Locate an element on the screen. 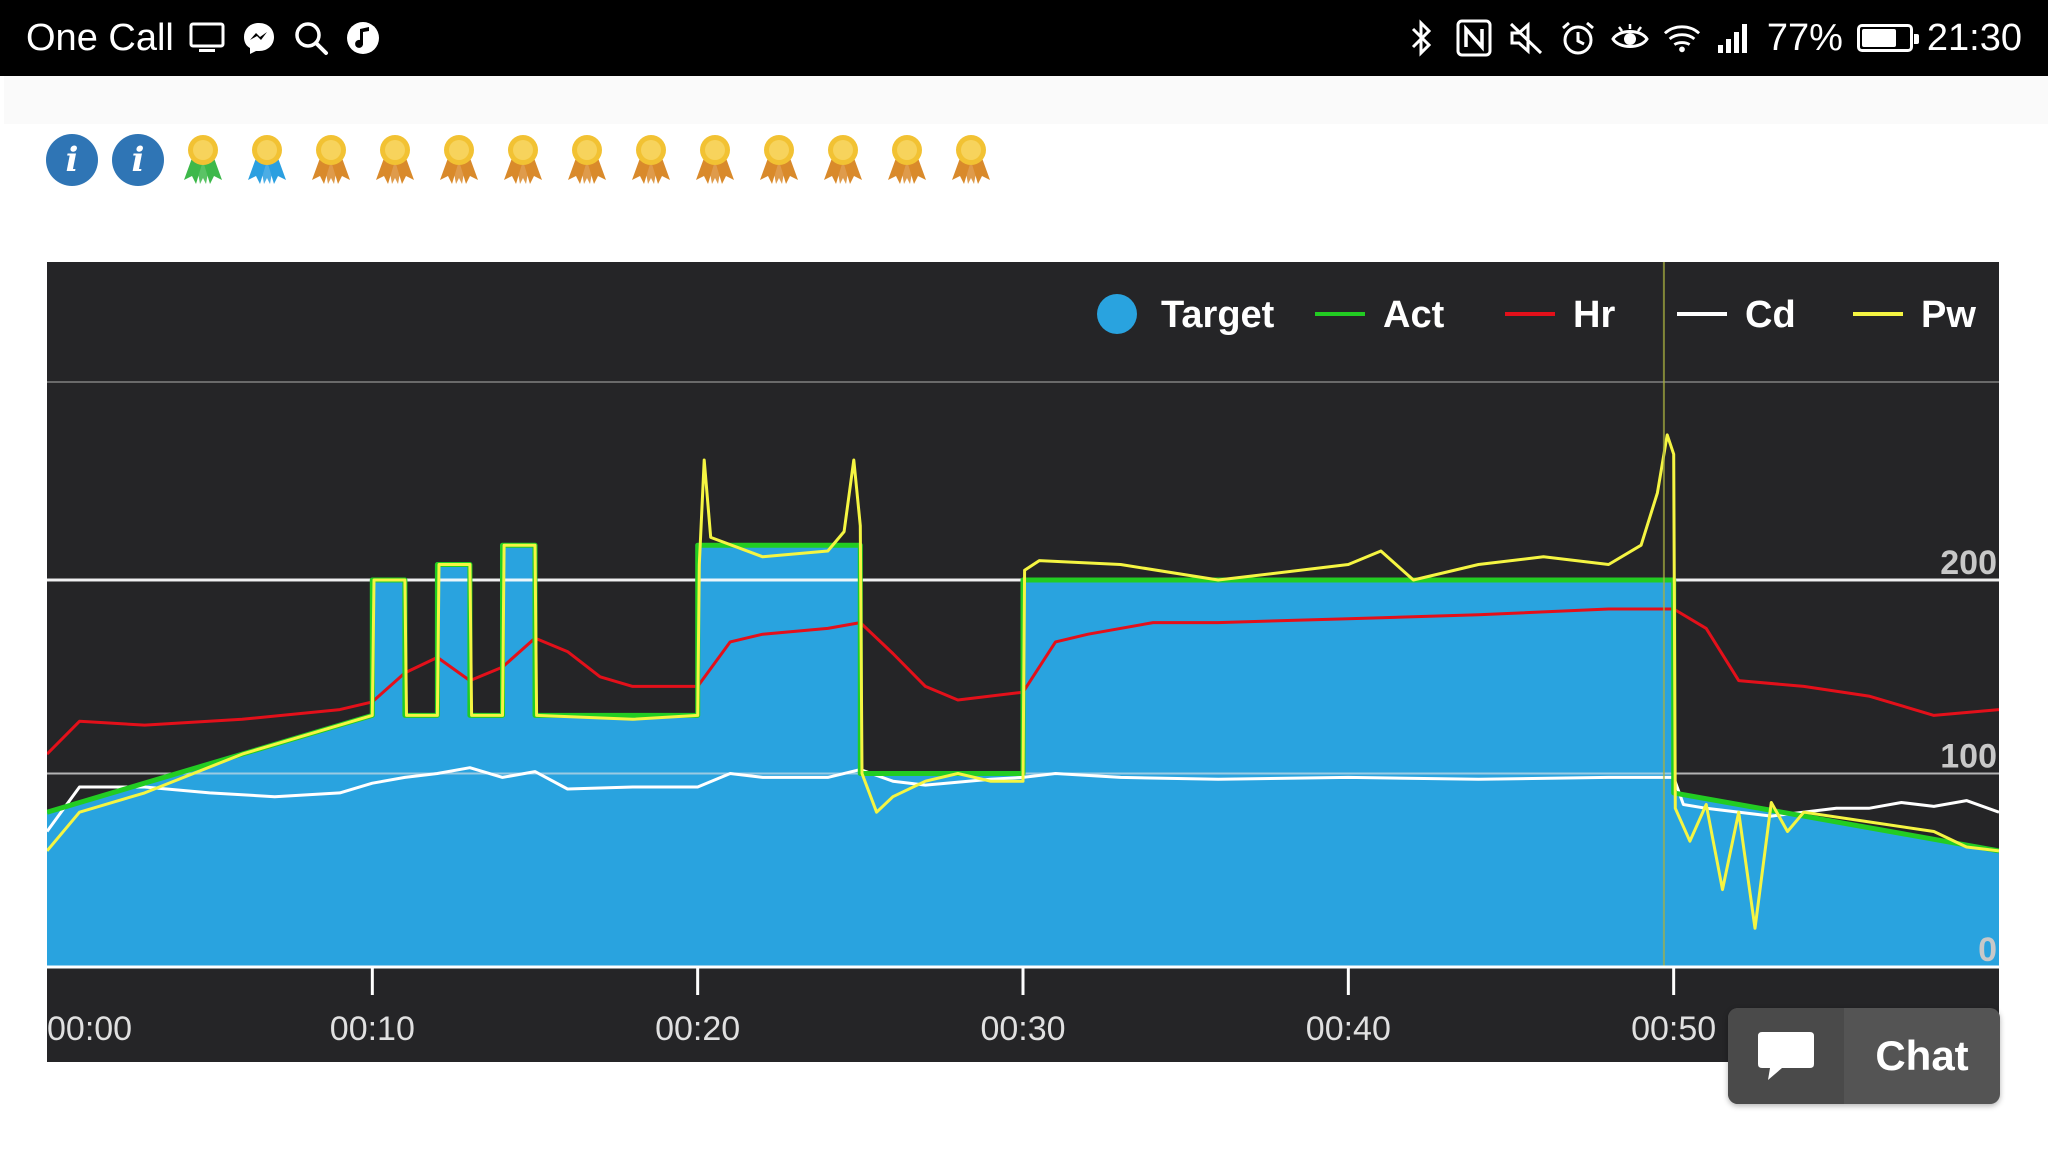 Image resolution: width=2048 pixels, height=1152 pixels. x-tick-label-30: 00:30 is located at coordinates (1022, 1029).